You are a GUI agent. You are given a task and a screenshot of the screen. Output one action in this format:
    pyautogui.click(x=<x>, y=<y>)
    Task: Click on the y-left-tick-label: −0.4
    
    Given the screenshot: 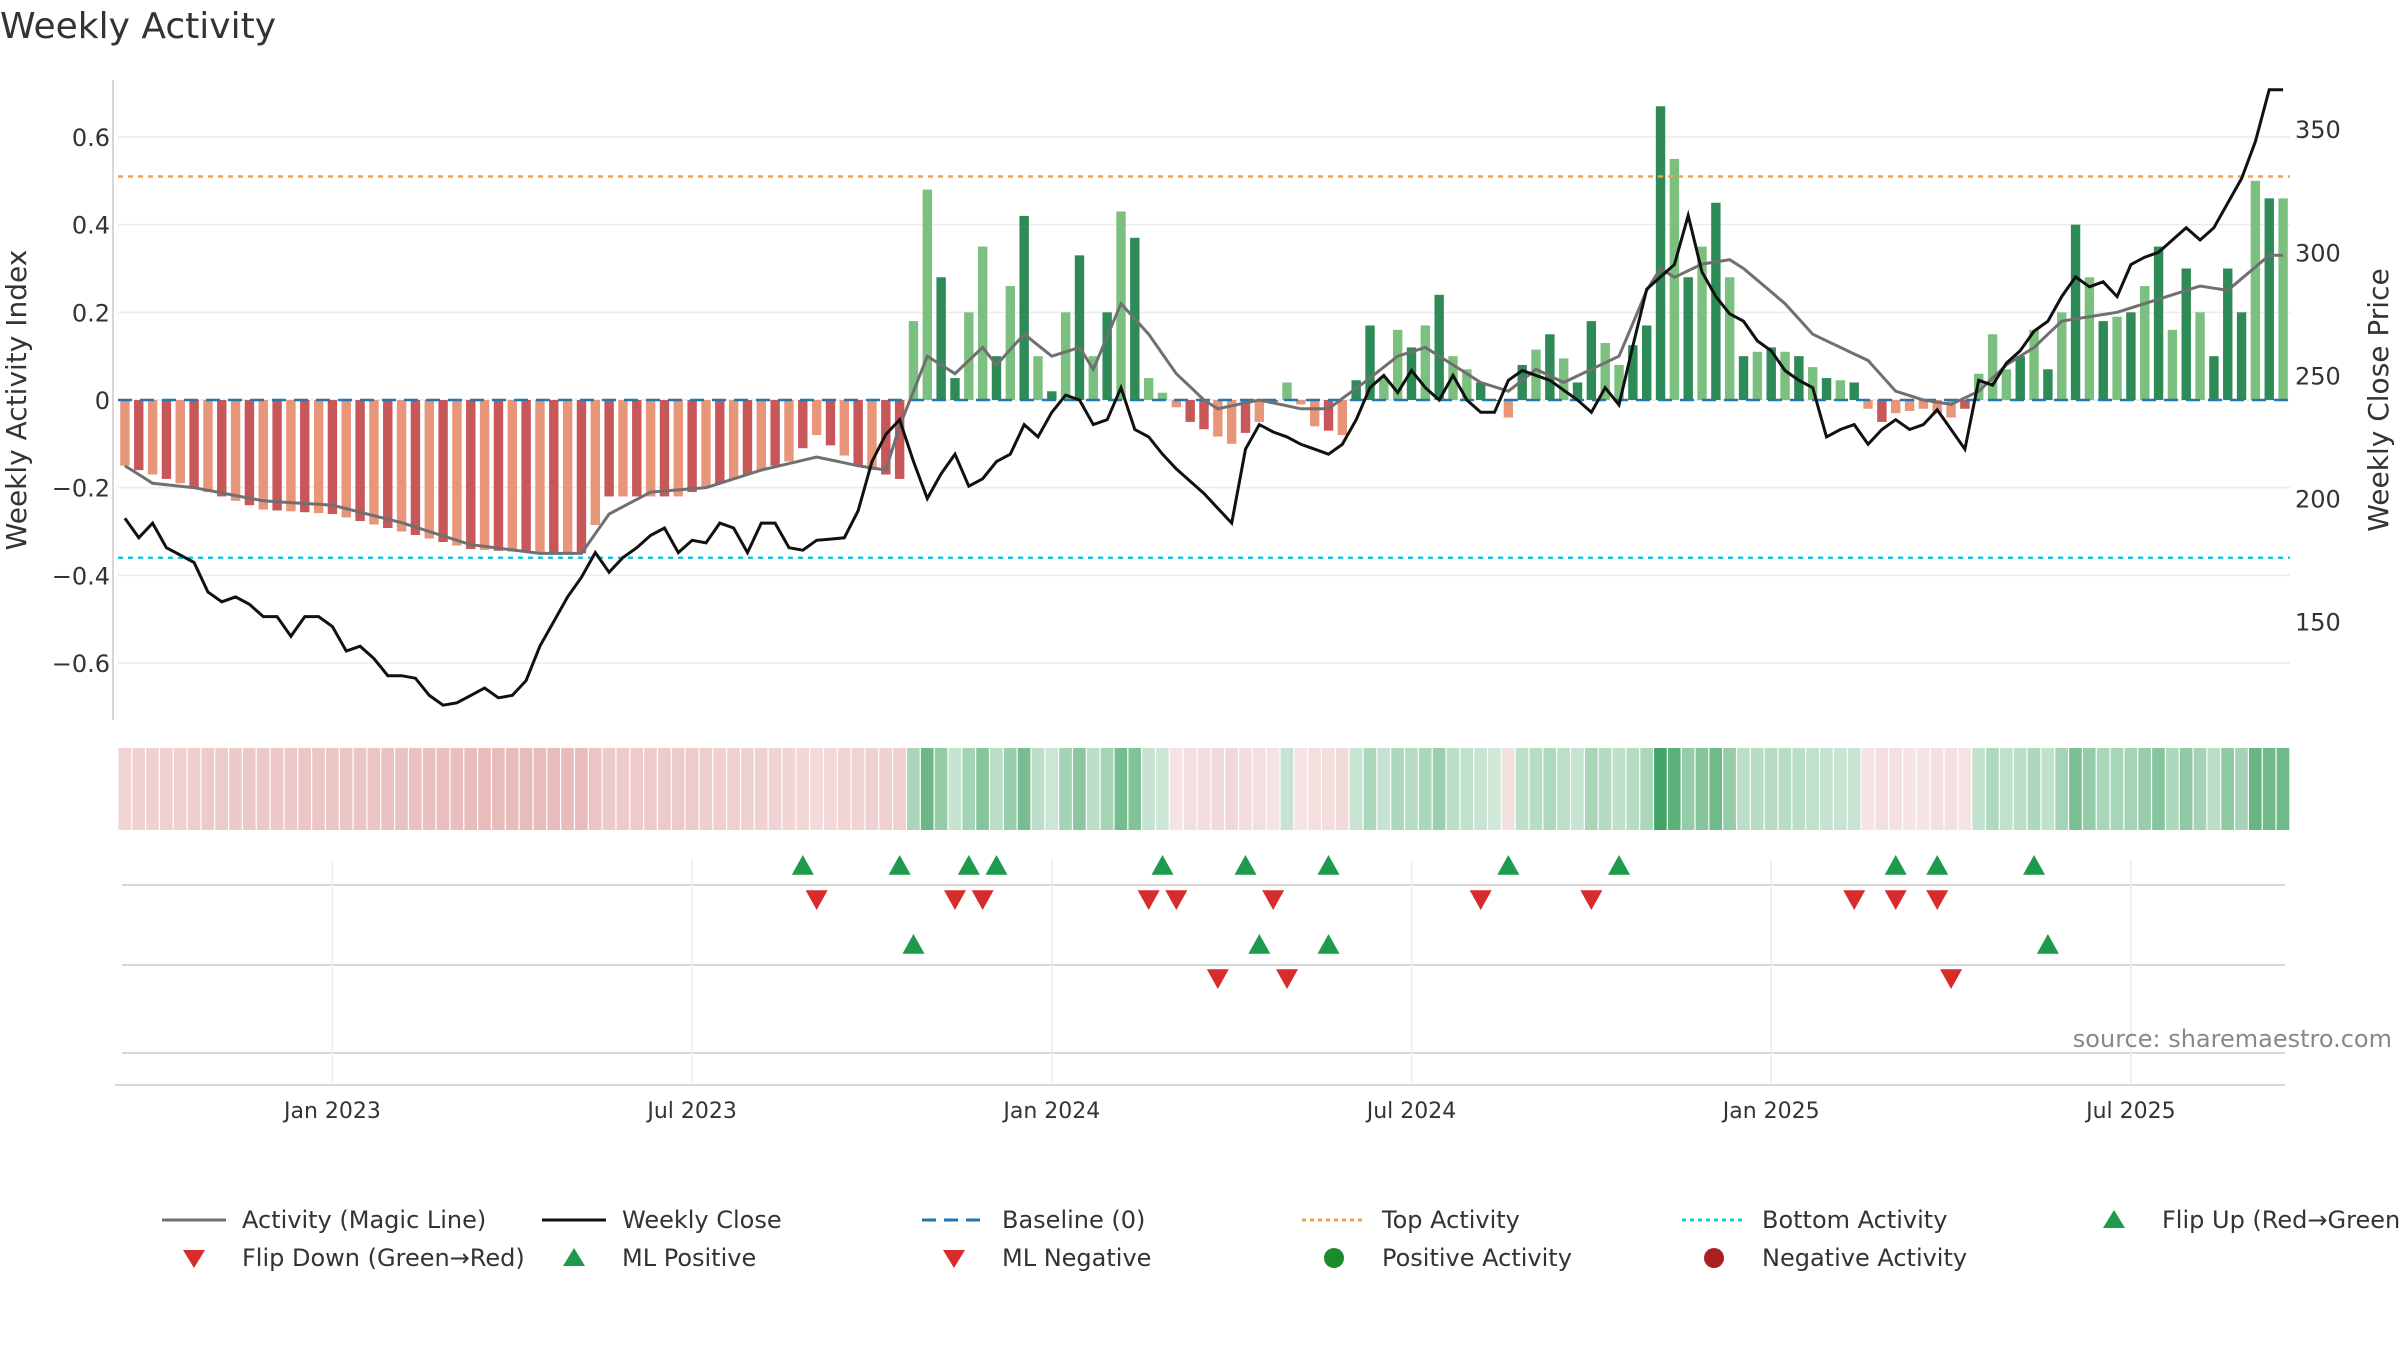 What is the action you would take?
    pyautogui.click(x=81, y=576)
    